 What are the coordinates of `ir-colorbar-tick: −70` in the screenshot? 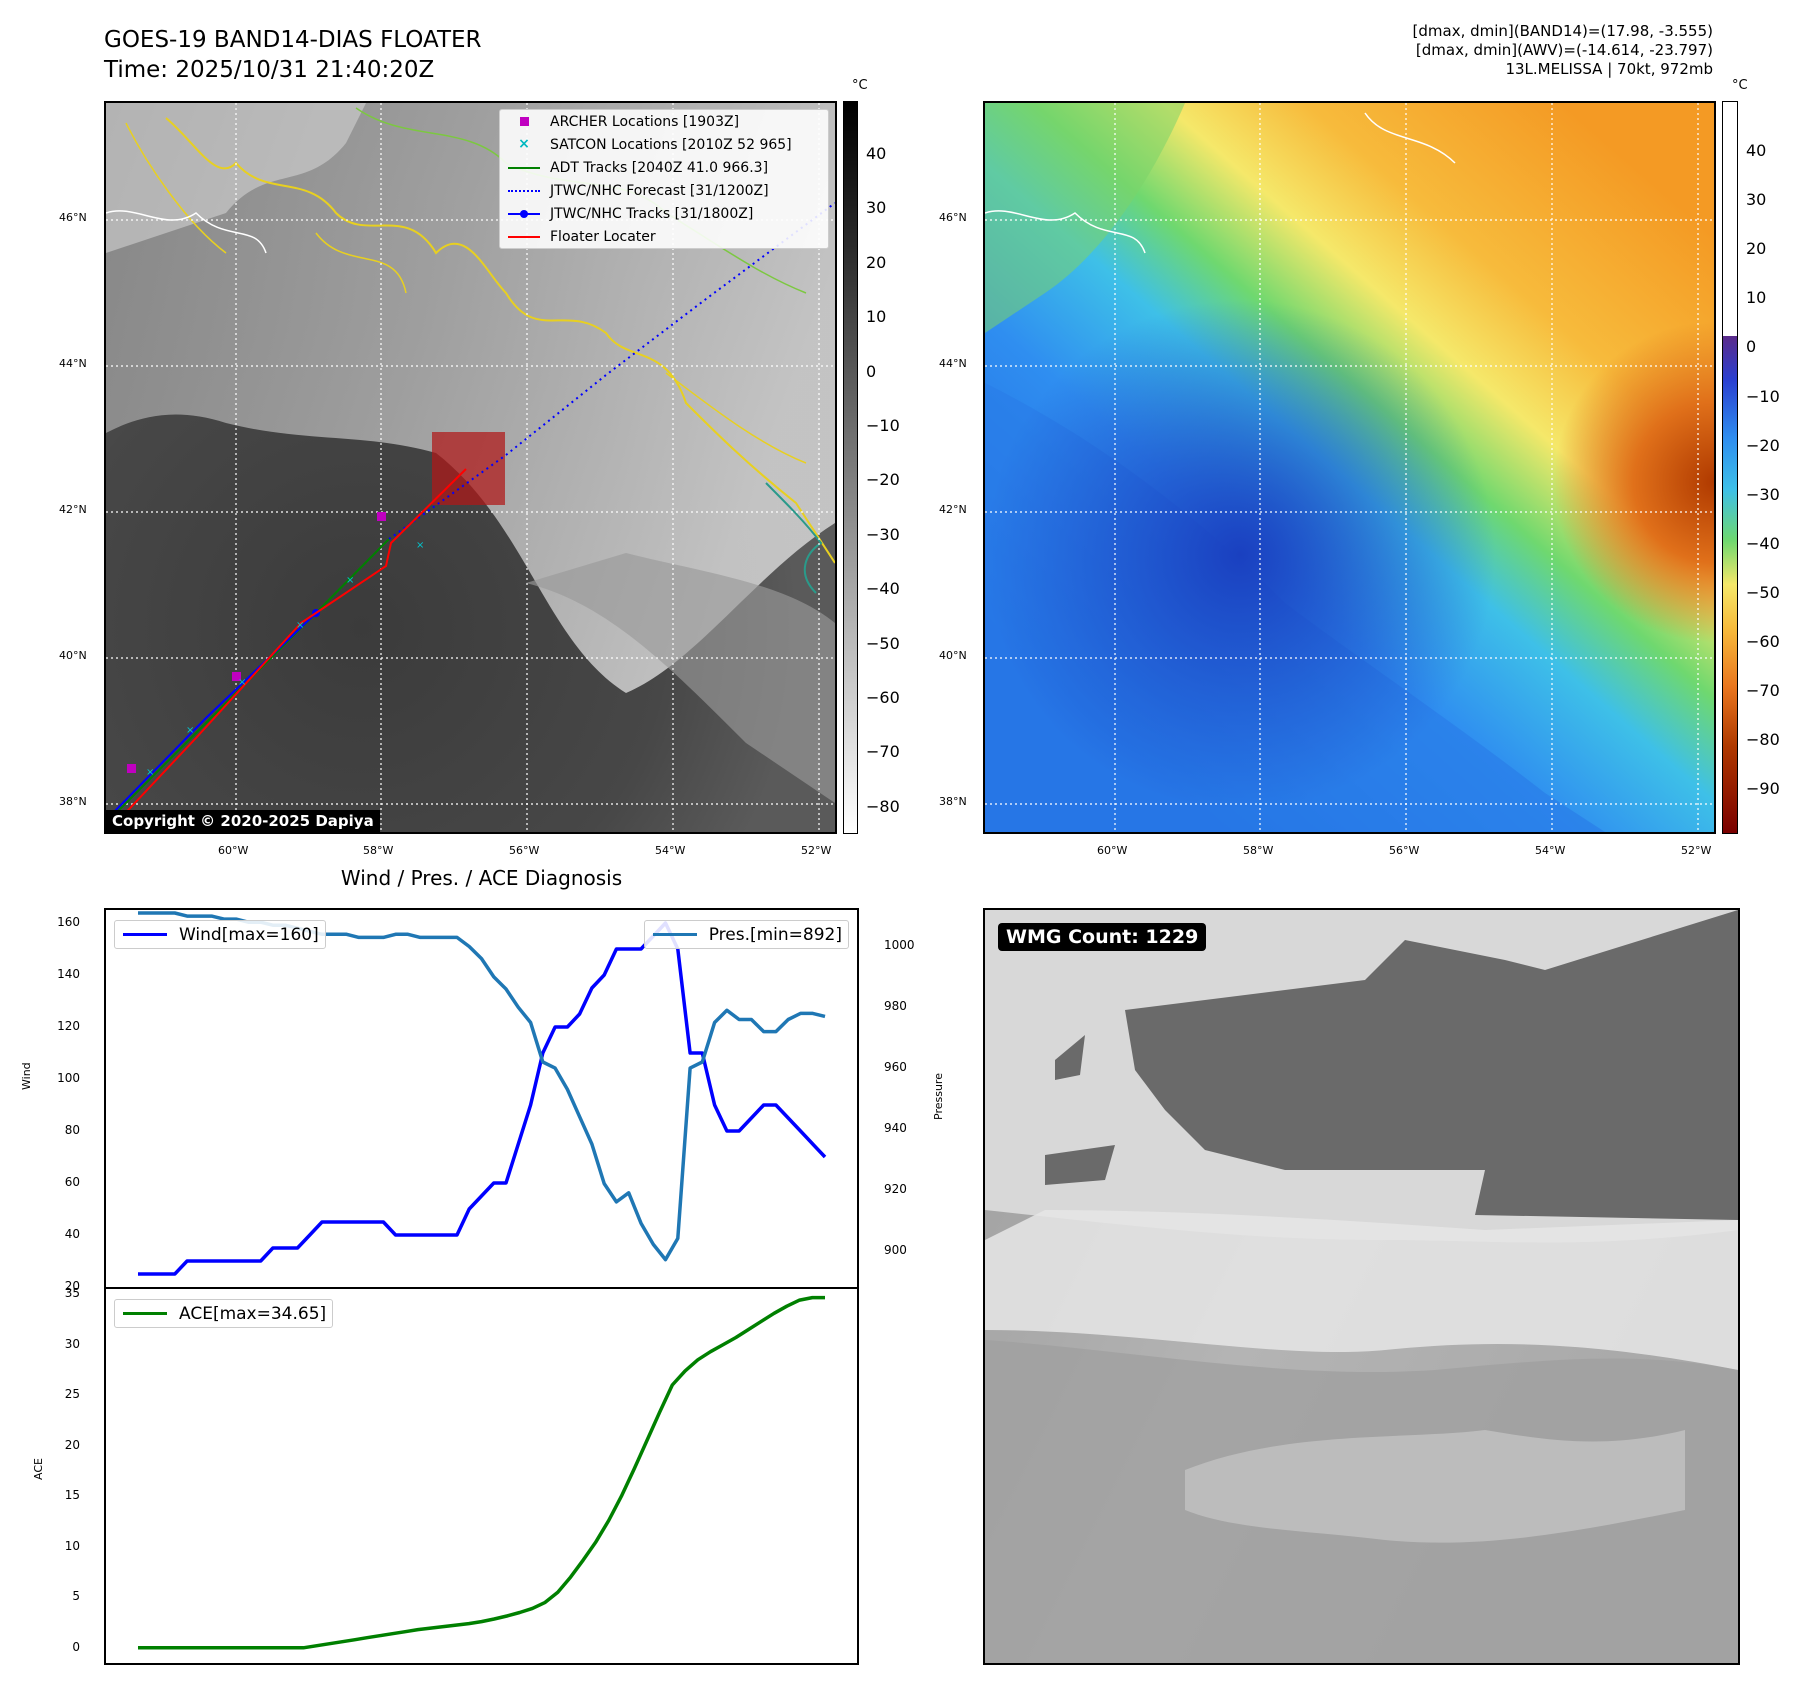 It's located at (883, 752).